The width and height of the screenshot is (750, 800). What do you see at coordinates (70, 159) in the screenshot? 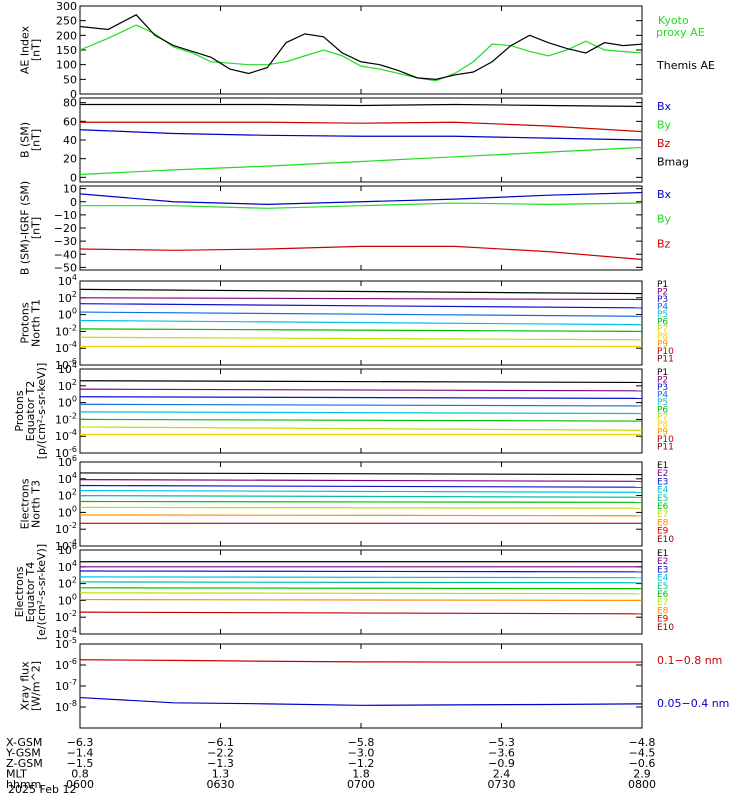
I see `y-tick-label: 20` at bounding box center [70, 159].